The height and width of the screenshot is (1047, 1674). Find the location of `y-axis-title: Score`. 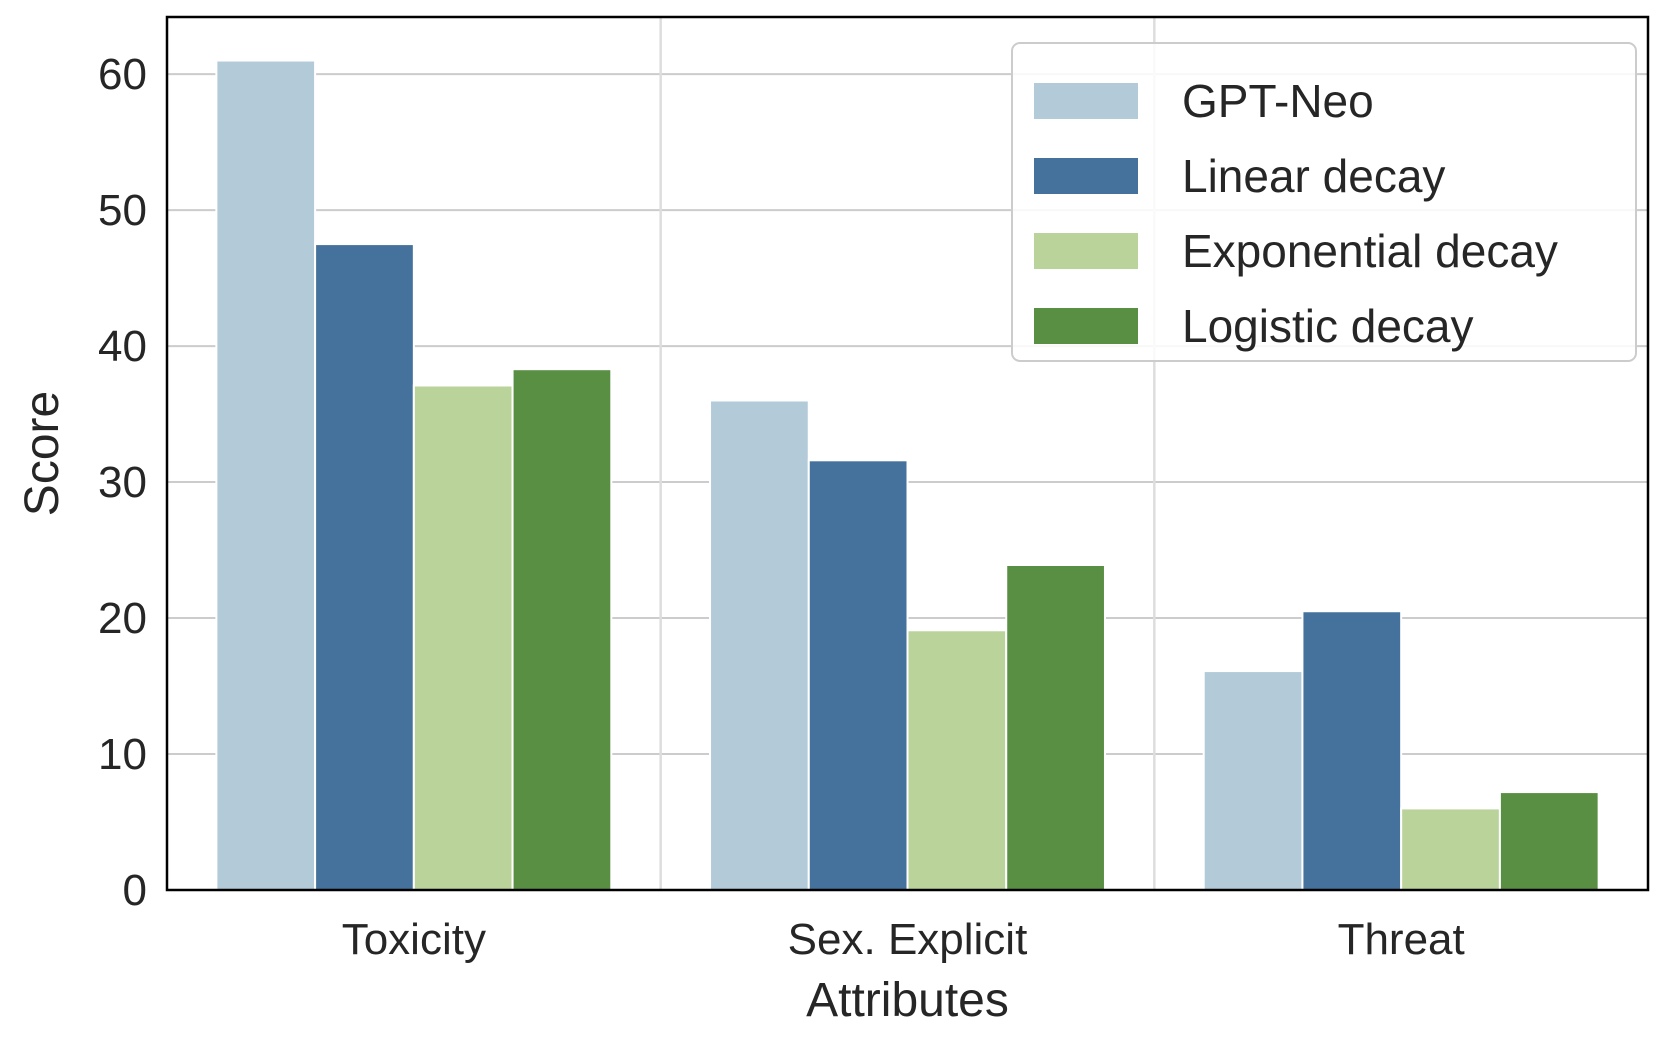

y-axis-title: Score is located at coordinates (42, 453).